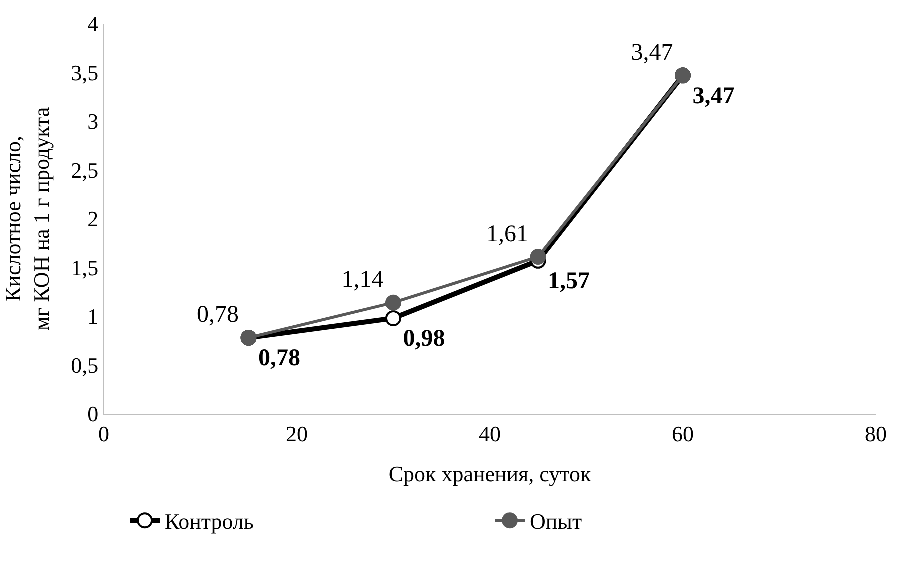  What do you see at coordinates (363, 280) in the screenshot?
I see `data-label: 1,14` at bounding box center [363, 280].